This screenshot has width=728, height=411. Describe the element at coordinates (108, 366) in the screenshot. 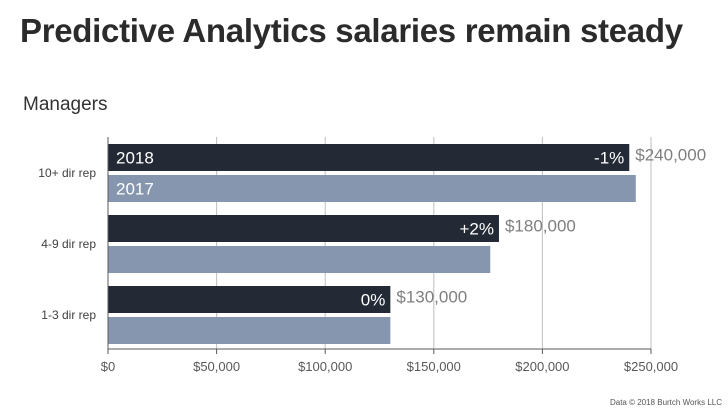

I see `x-tick-label: $0` at that location.